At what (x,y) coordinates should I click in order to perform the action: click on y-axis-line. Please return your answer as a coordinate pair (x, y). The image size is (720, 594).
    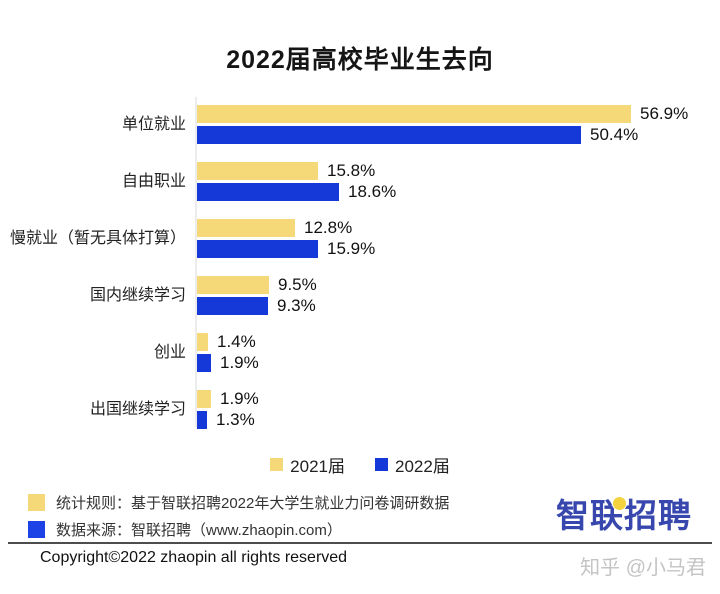
    Looking at the image, I should click on (196, 262).